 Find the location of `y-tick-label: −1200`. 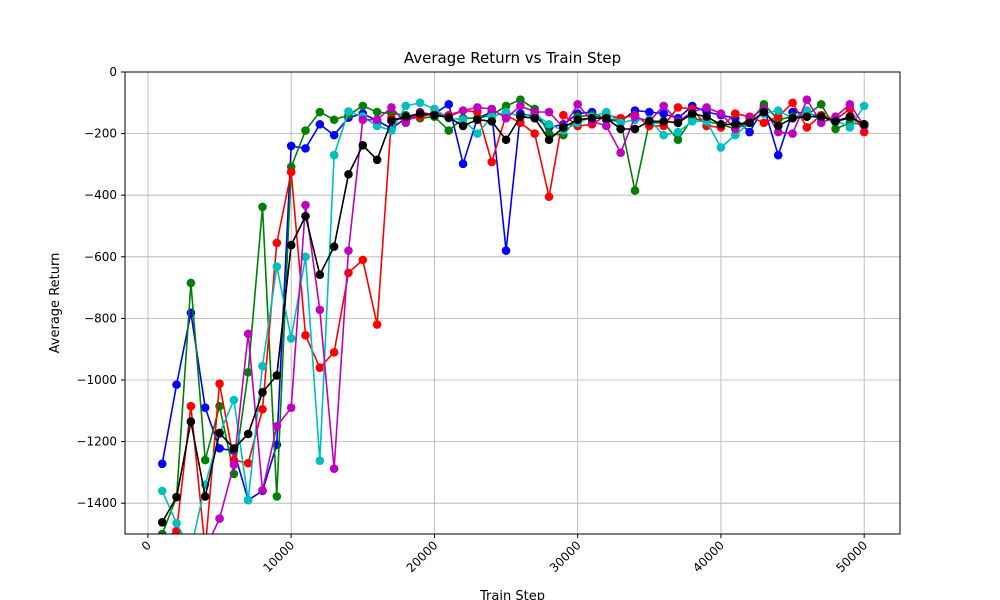

y-tick-label: −1200 is located at coordinates (96, 442).